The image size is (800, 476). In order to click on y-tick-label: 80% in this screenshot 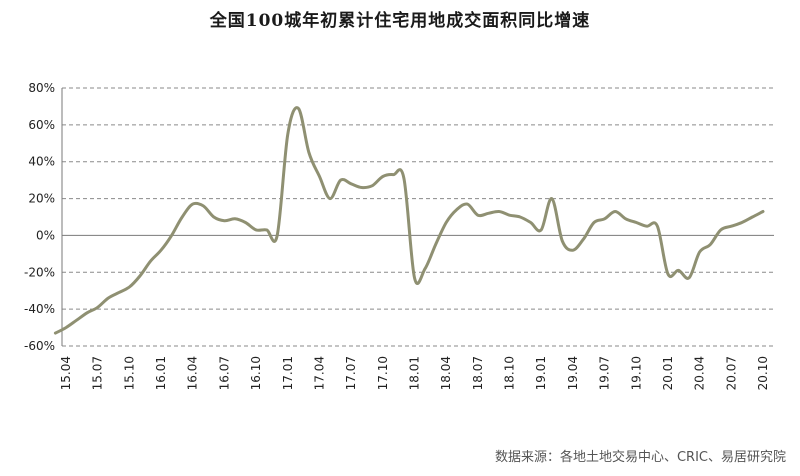, I will do `click(41, 88)`.